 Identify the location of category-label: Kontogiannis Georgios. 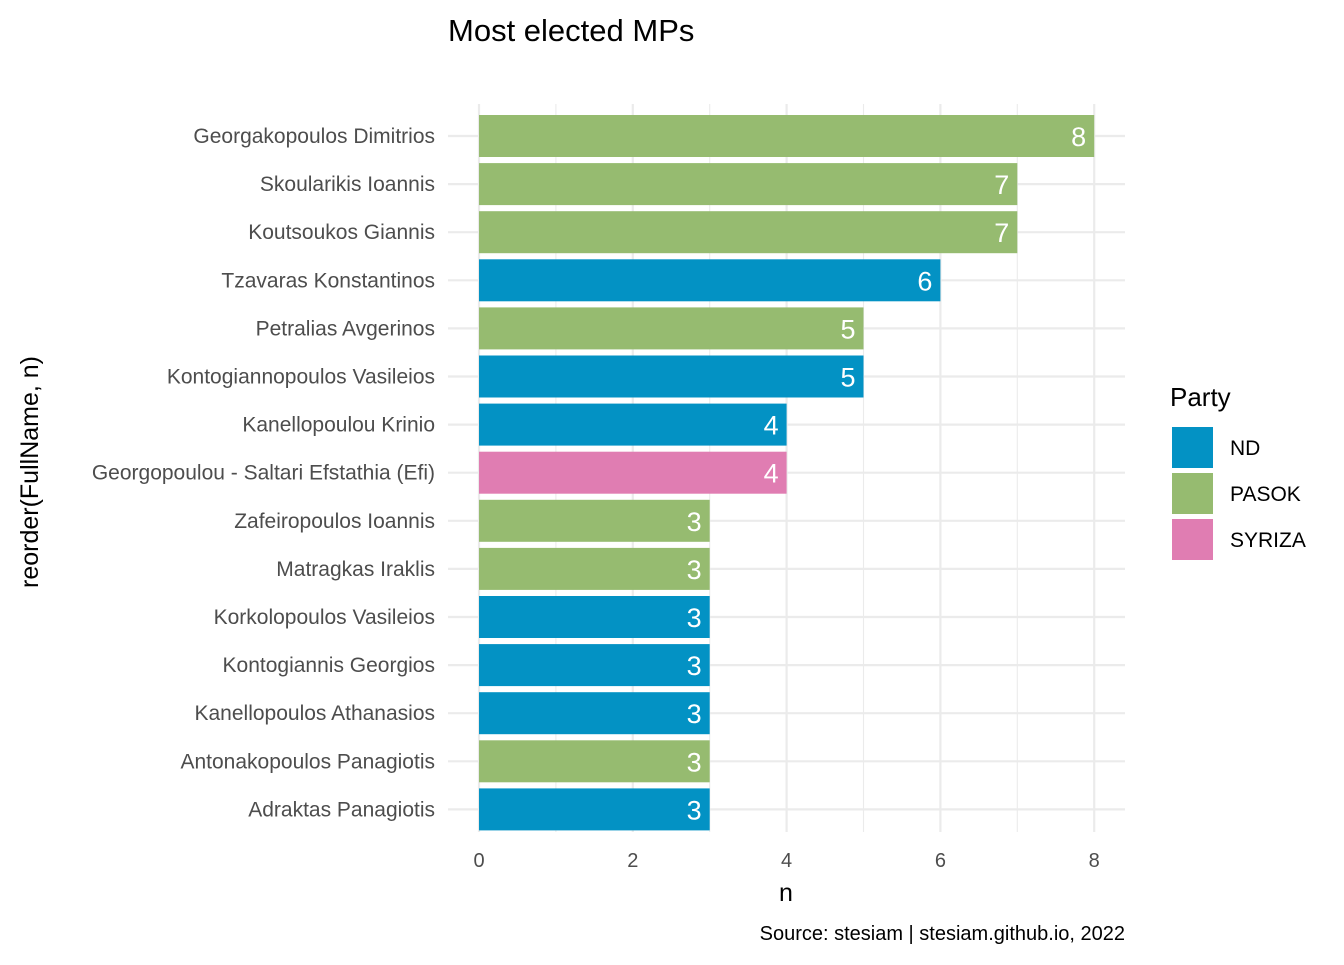
(329, 665).